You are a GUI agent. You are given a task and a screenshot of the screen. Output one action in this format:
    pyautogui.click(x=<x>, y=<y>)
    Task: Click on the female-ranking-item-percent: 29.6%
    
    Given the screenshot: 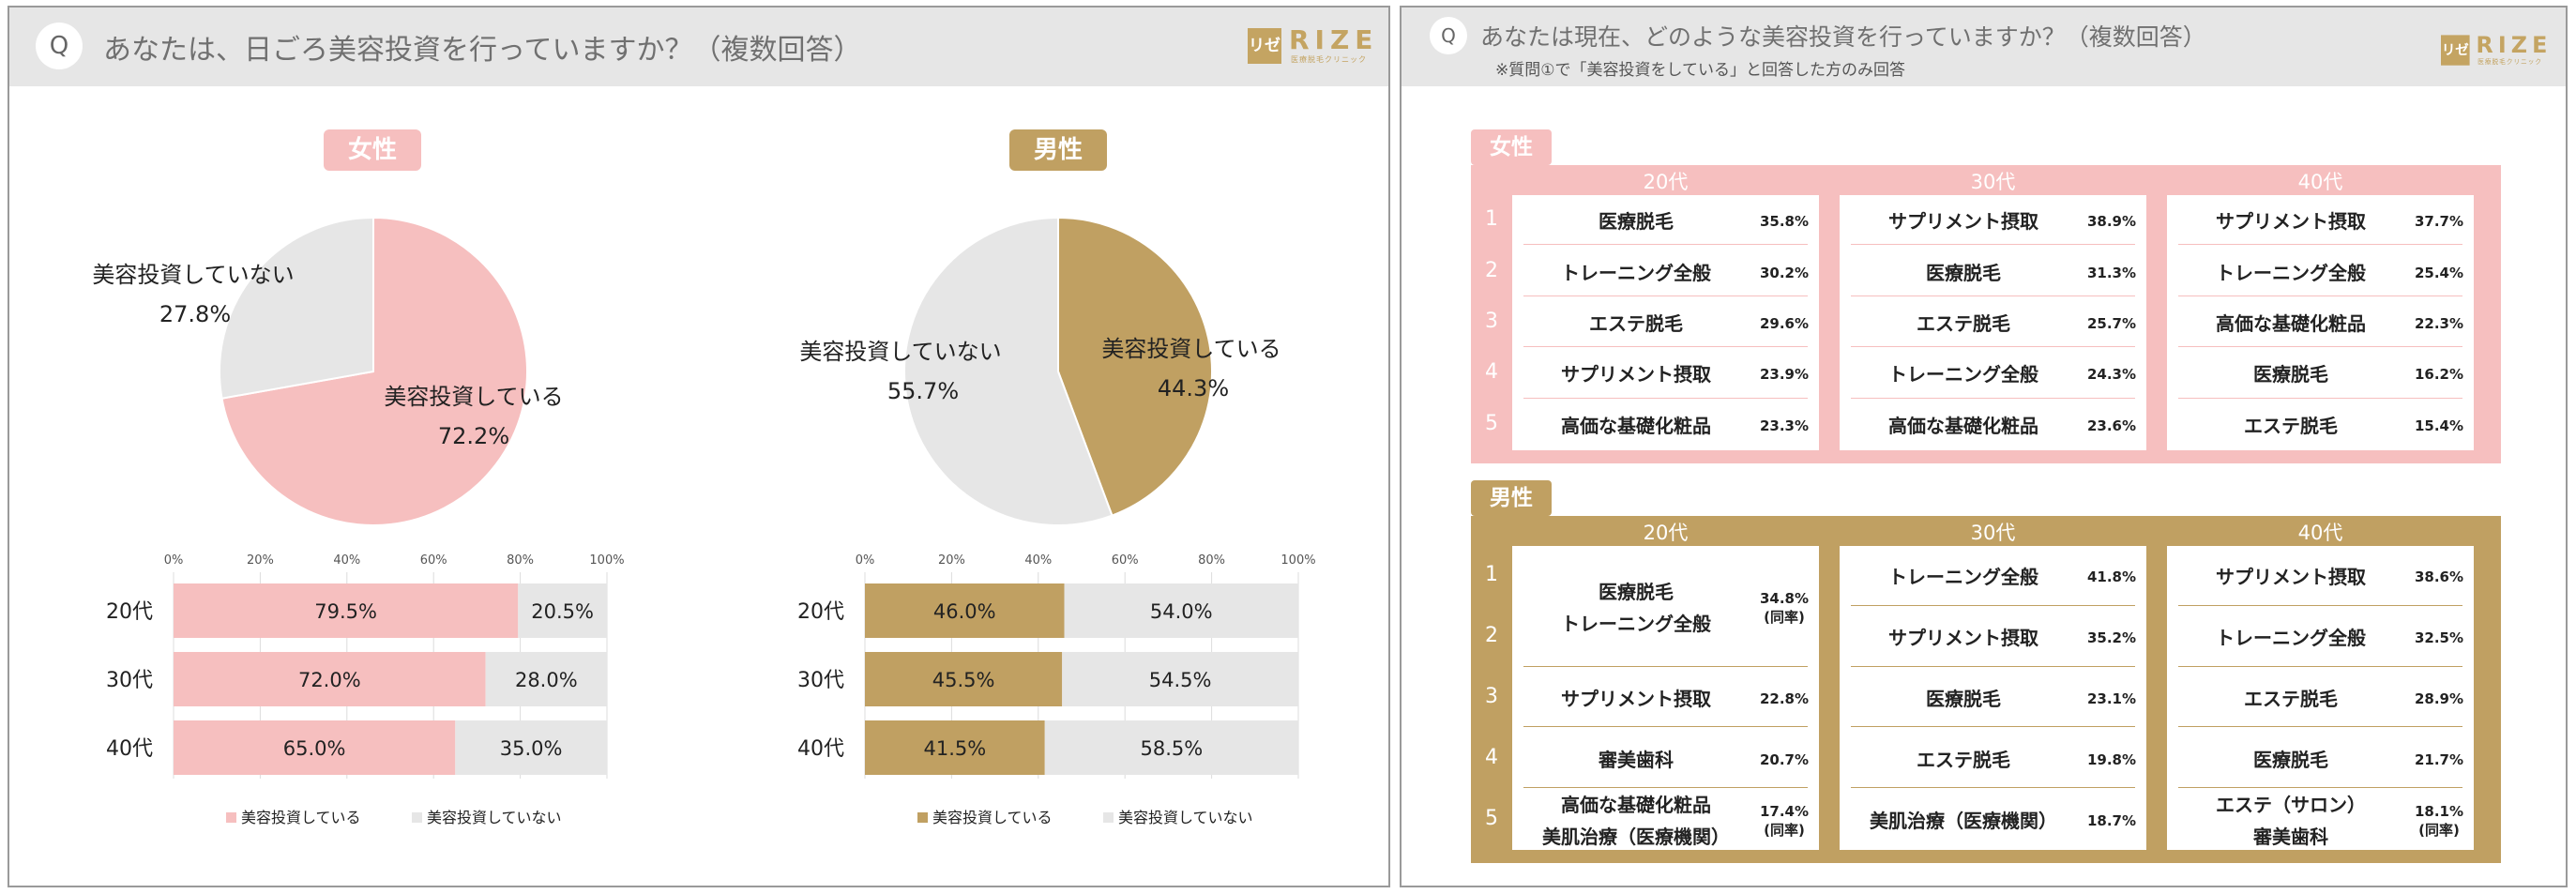 What is the action you would take?
    pyautogui.click(x=1785, y=323)
    